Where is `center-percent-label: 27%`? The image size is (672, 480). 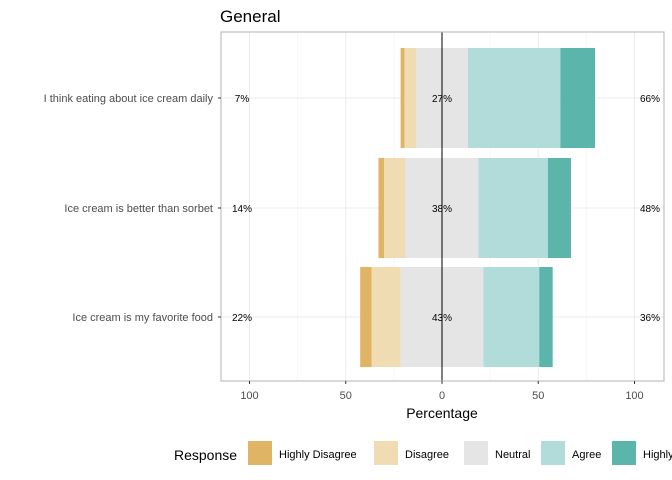
center-percent-label: 27% is located at coordinates (442, 99).